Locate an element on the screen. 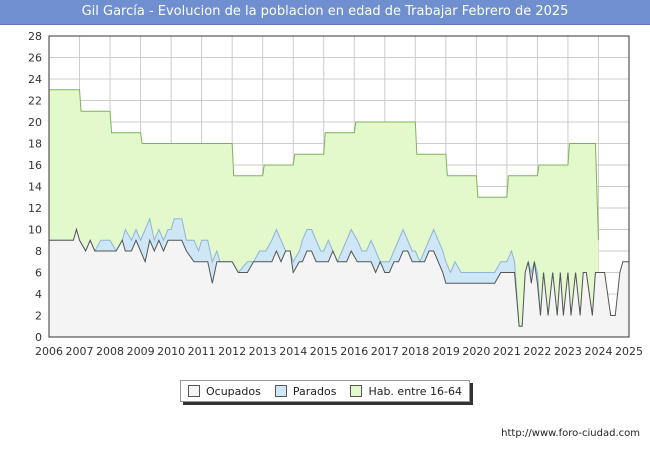 Image resolution: width=650 pixels, height=450 pixels. y-tick-label: 20 is located at coordinates (35, 122).